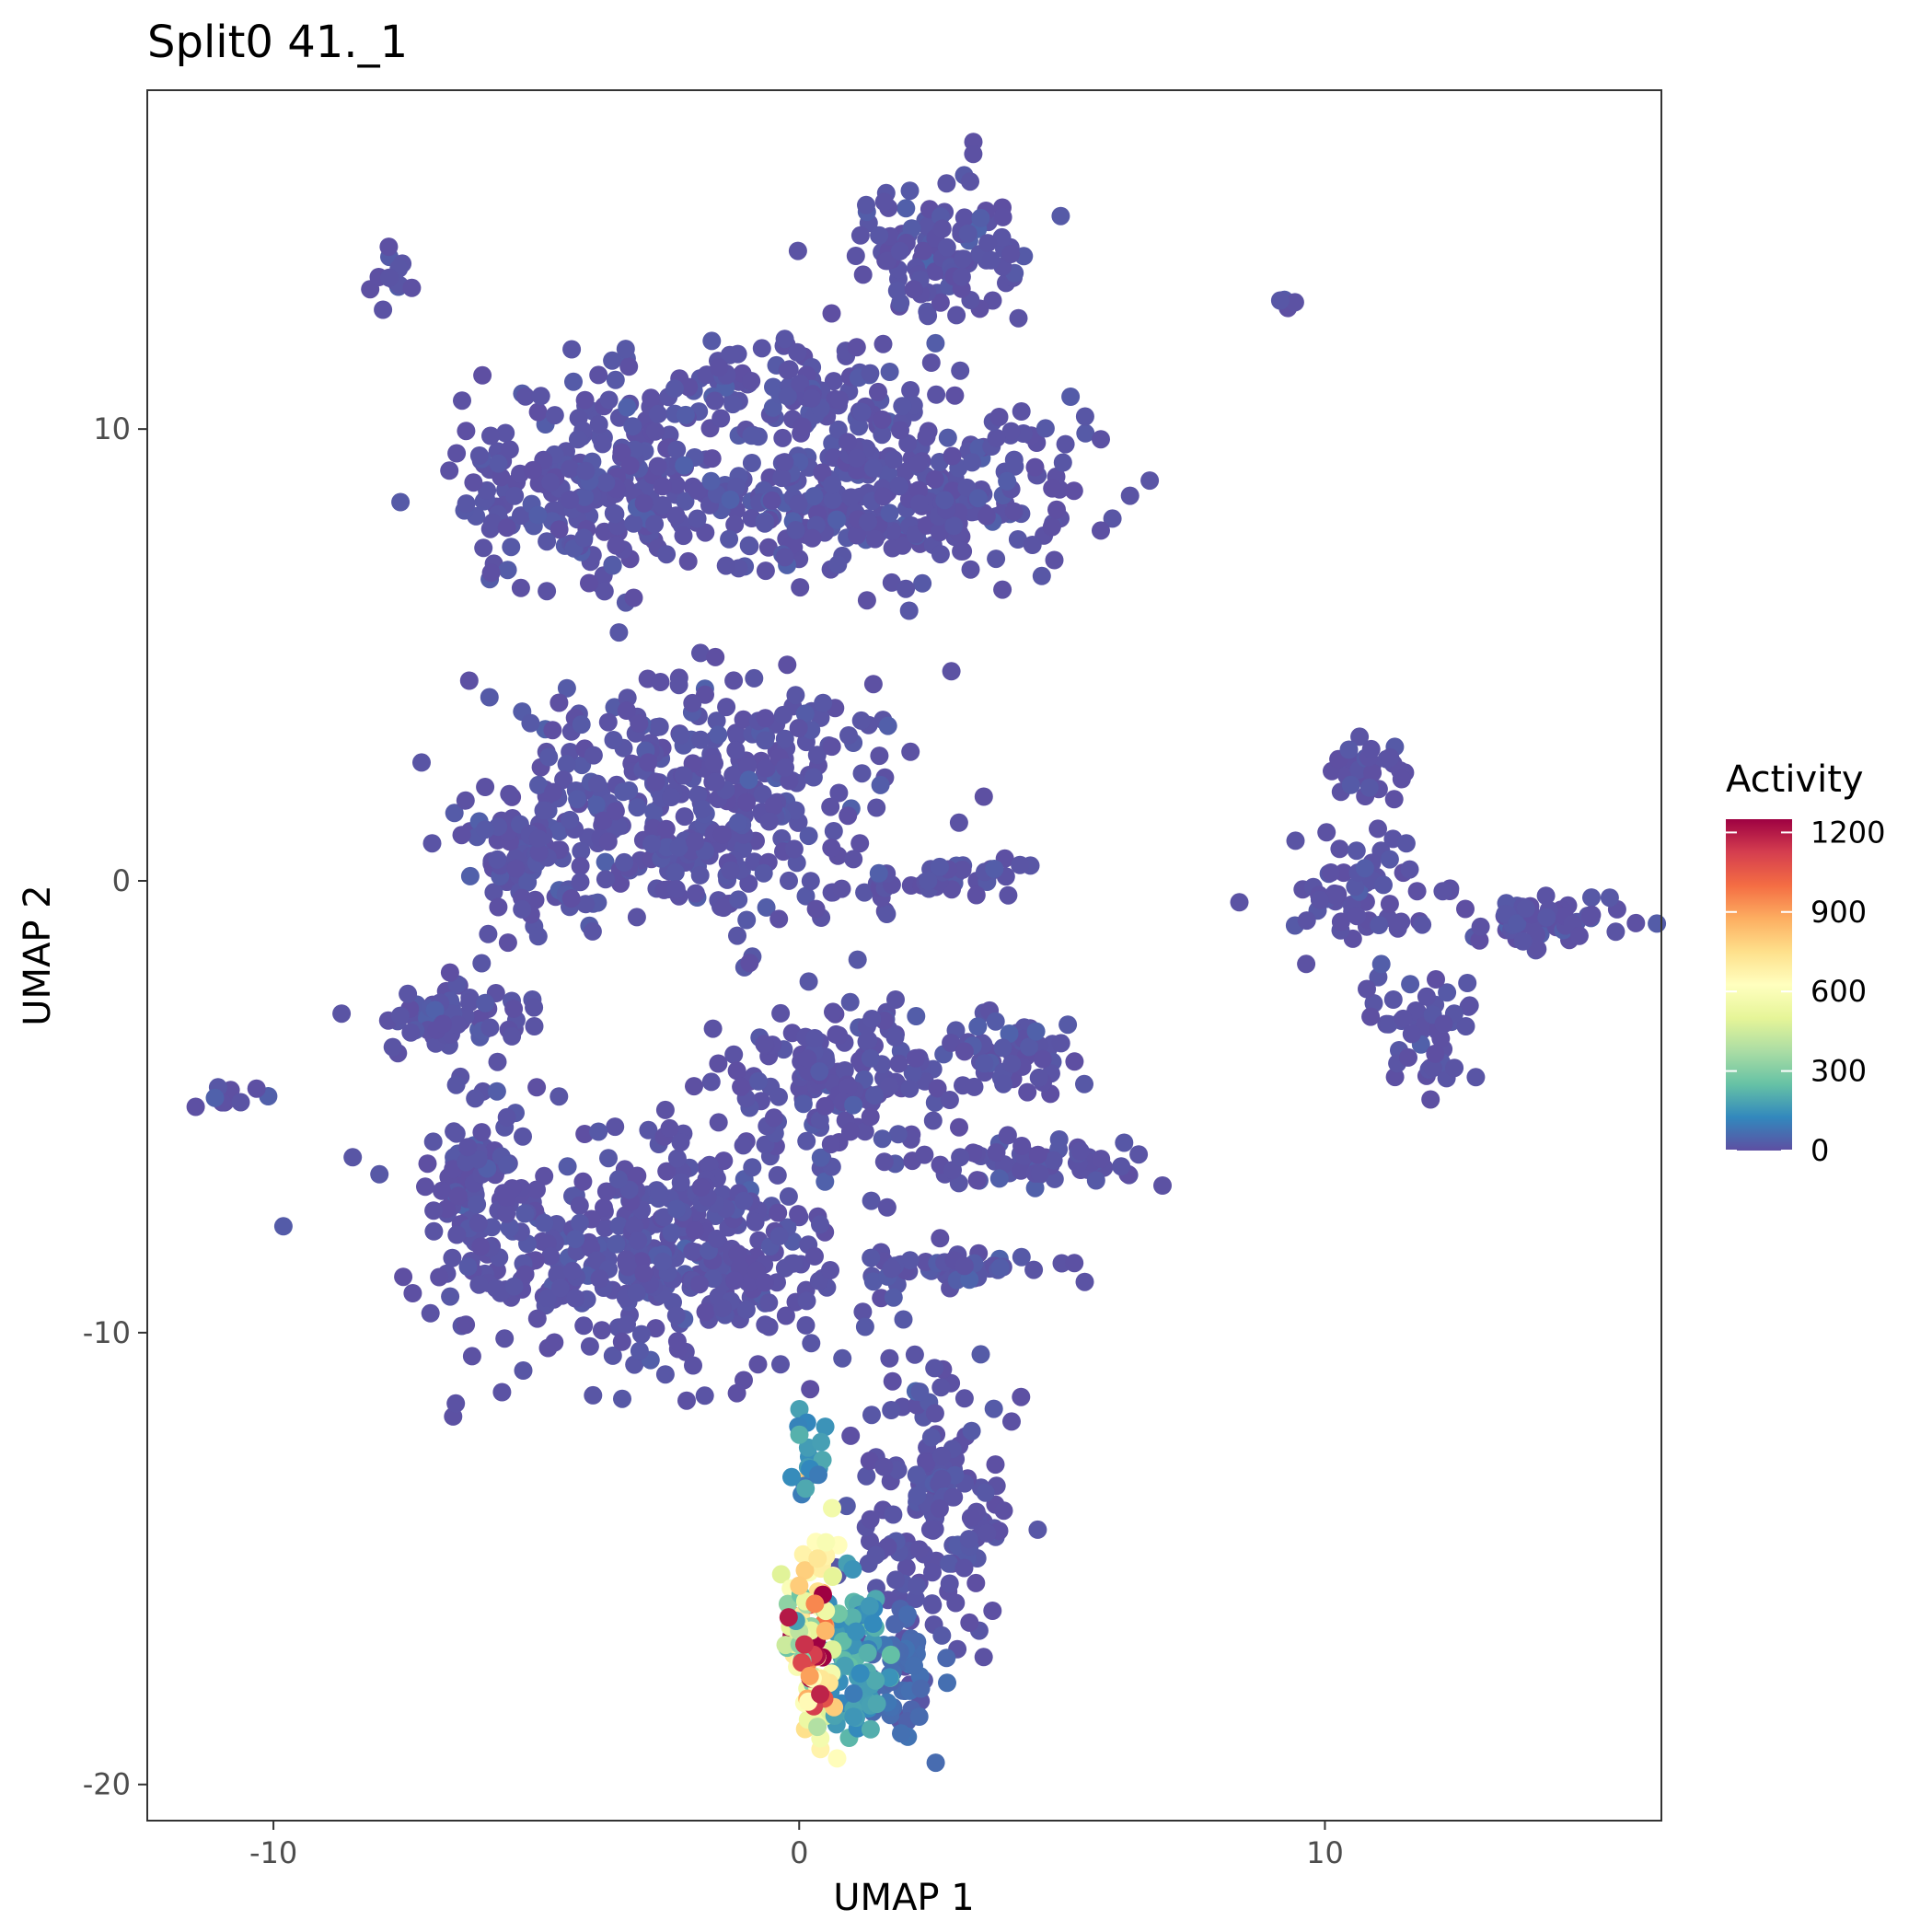  I want to click on legend-tick-label: 600, so click(1839, 992).